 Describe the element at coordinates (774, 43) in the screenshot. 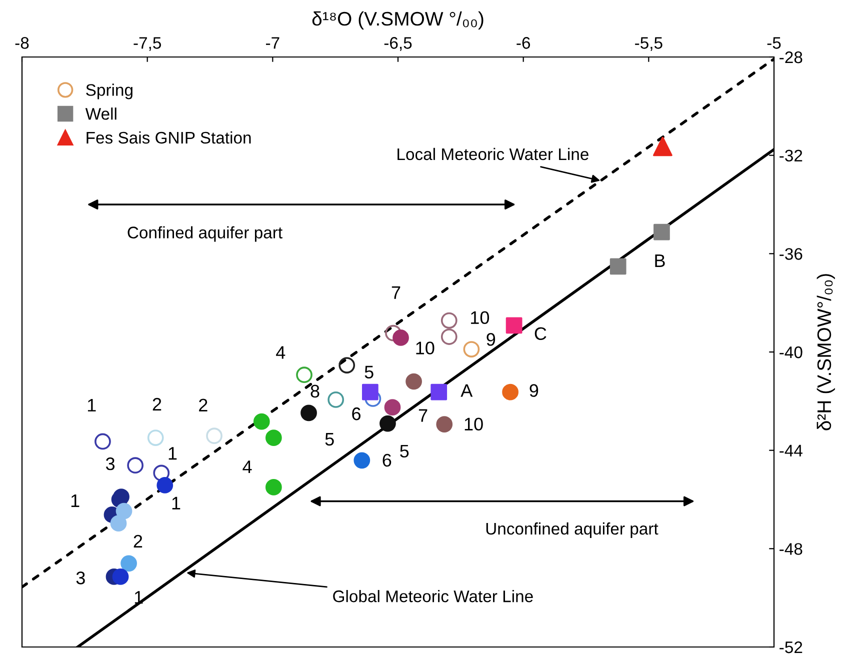

I see `x-tick-label: -5` at that location.